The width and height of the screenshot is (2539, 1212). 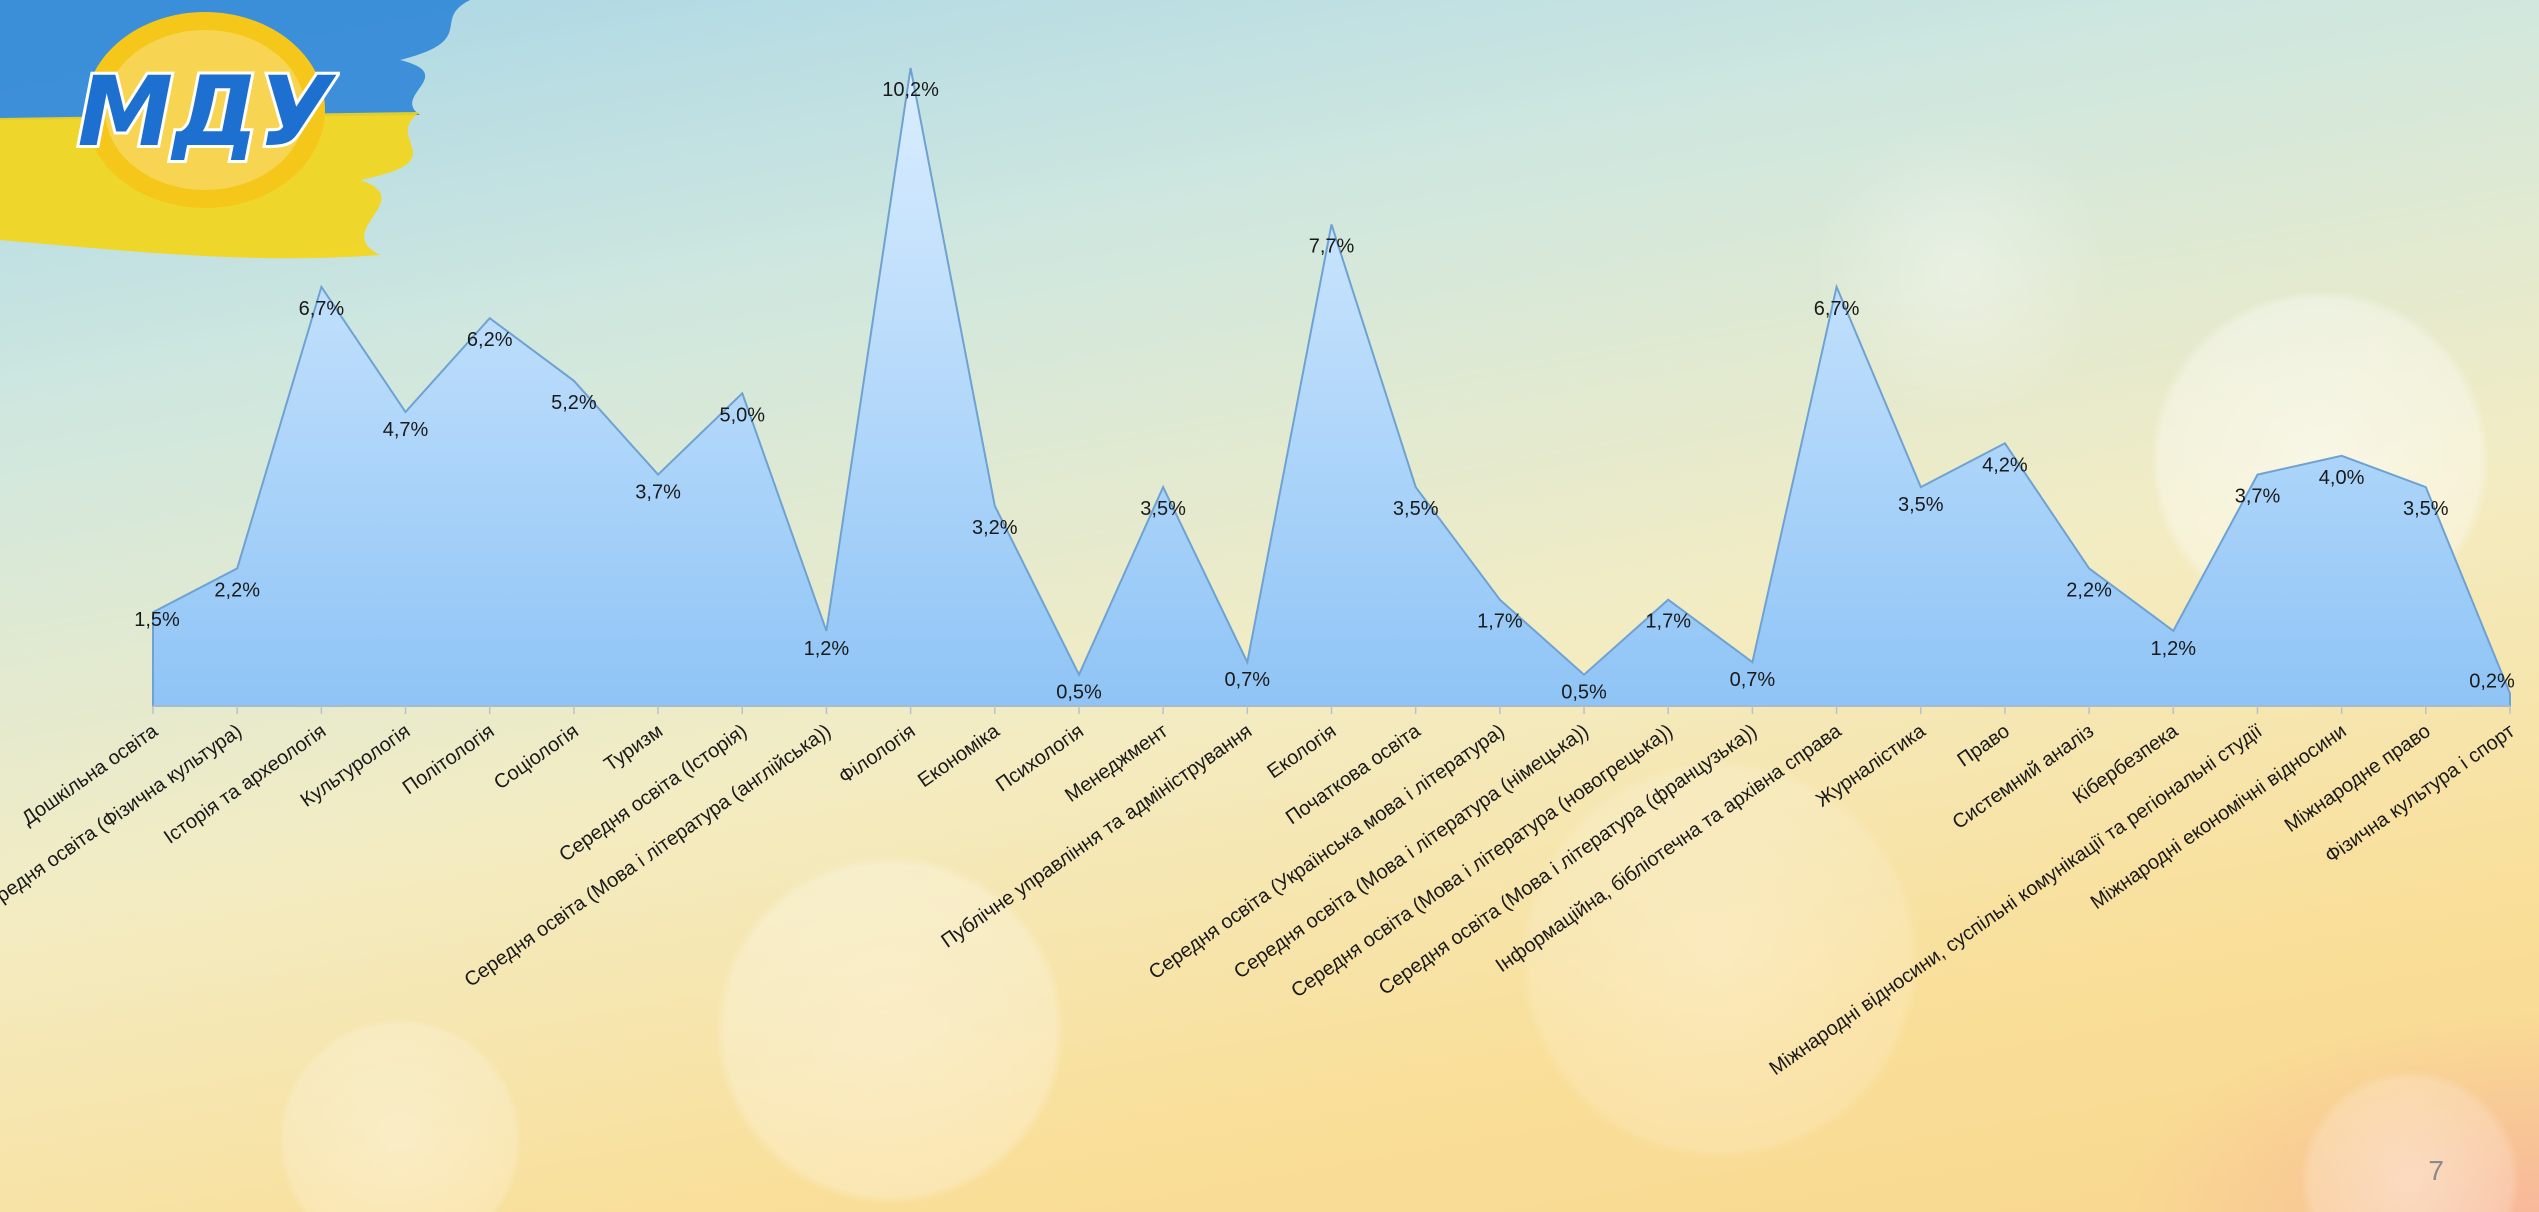 I want to click on category-label: Екологія, so click(x=1301, y=751).